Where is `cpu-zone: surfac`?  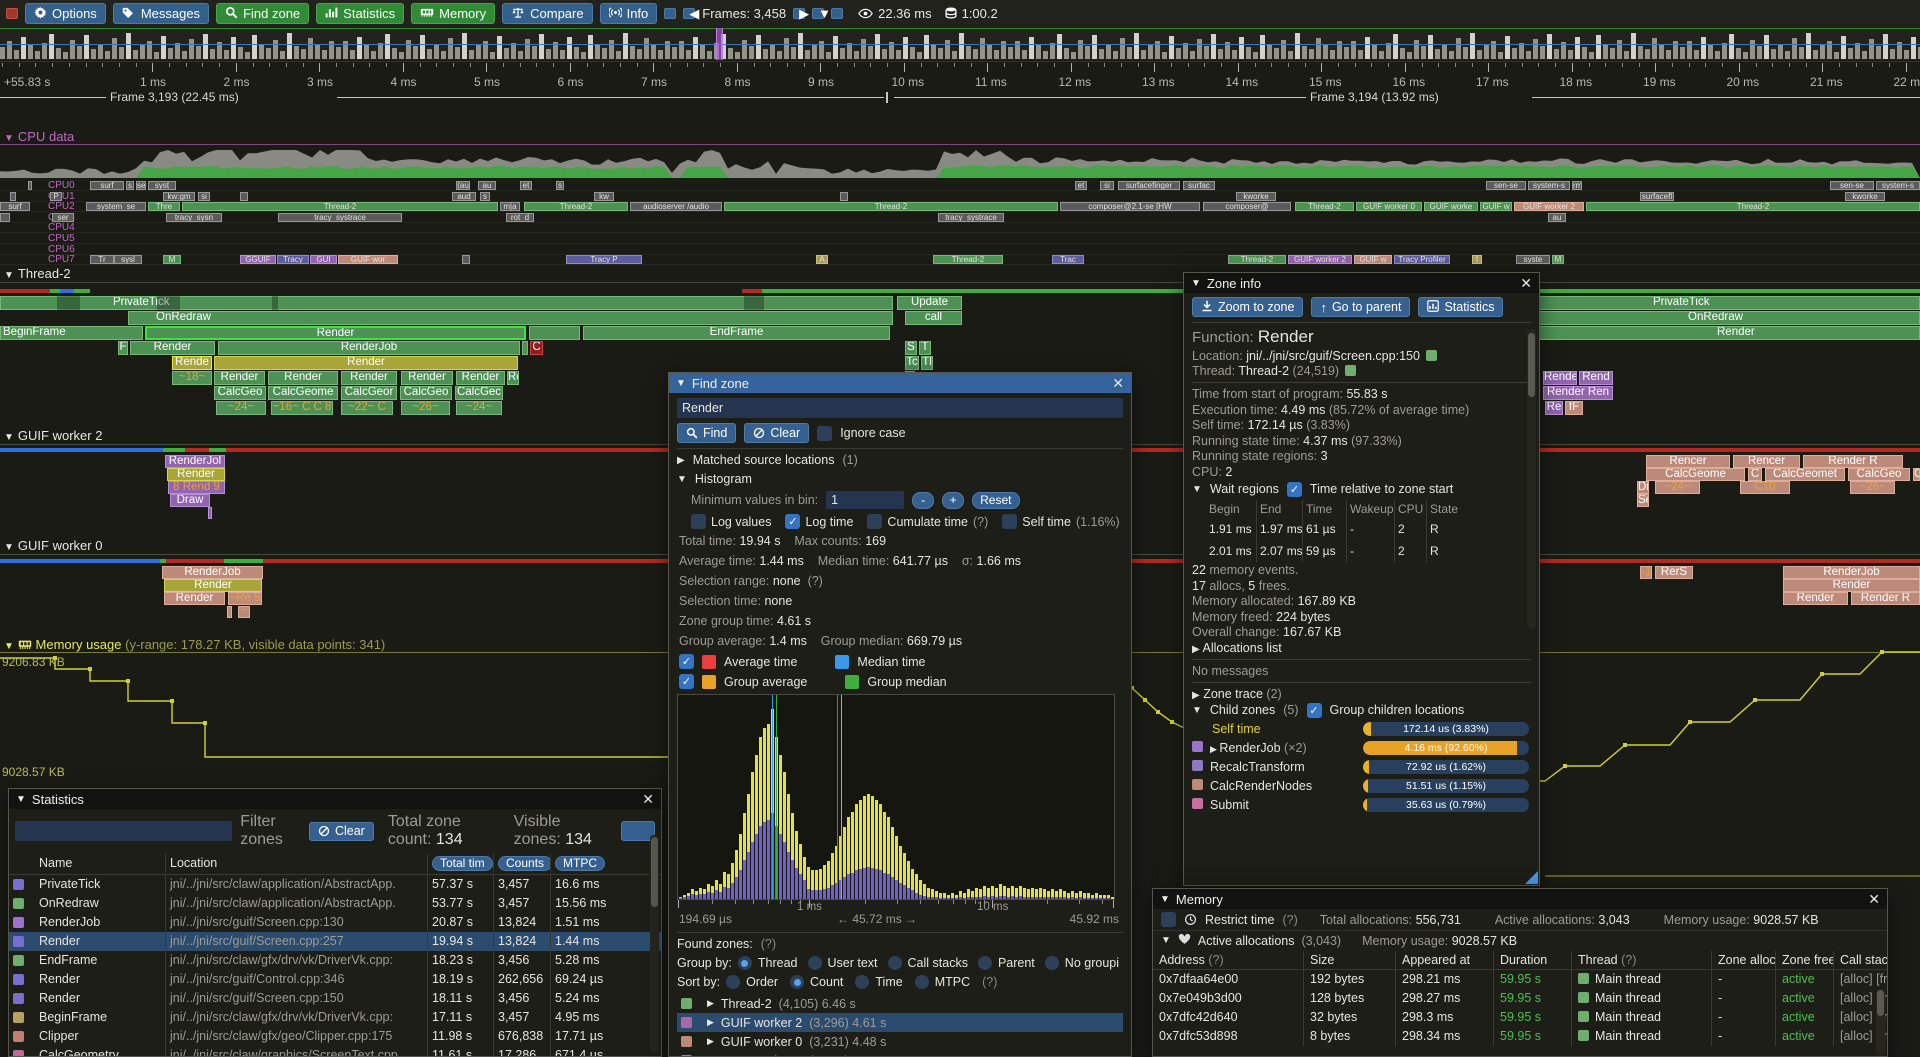 cpu-zone: surfac is located at coordinates (1199, 185).